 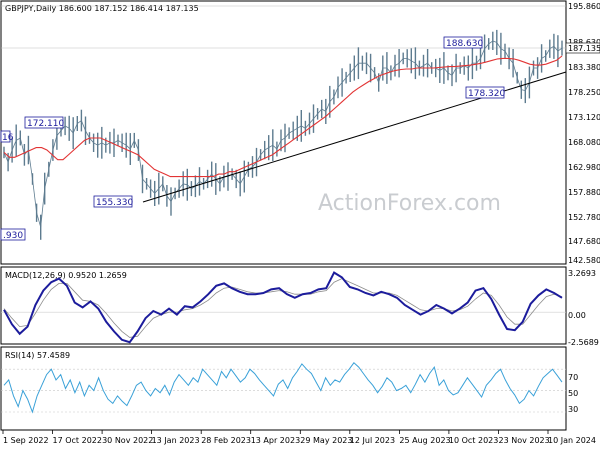 I want to click on price-tick-label: 147.680, so click(x=584, y=241).